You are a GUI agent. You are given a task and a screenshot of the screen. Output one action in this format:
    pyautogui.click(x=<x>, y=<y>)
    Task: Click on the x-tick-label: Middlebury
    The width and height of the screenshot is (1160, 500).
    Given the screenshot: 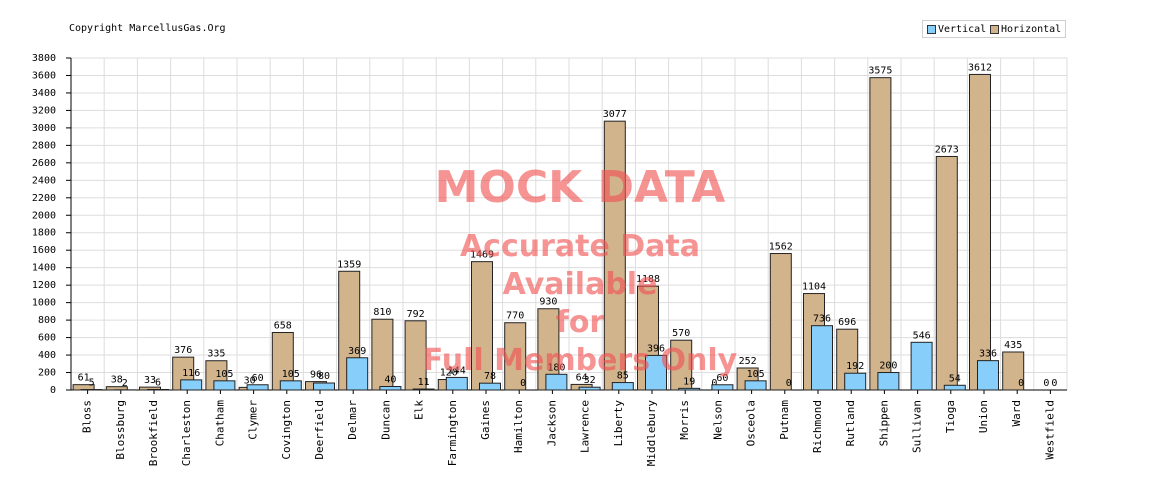 What is the action you would take?
    pyautogui.click(x=651, y=433)
    